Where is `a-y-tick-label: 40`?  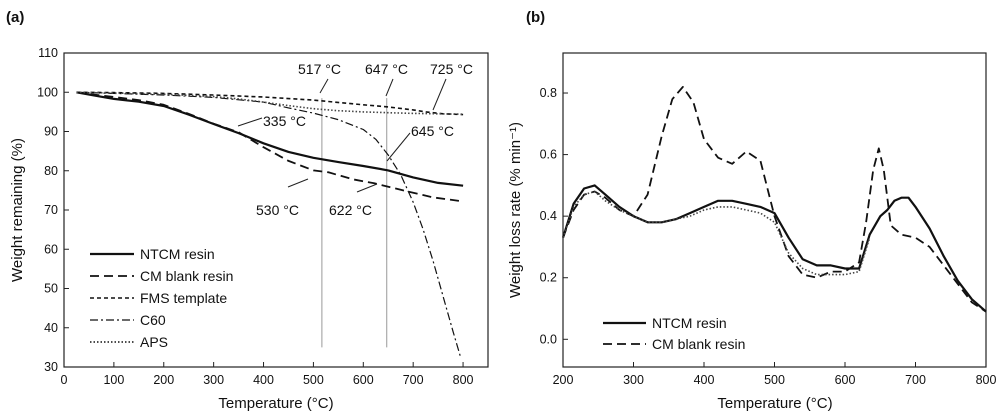 a-y-tick-label: 40 is located at coordinates (51, 328).